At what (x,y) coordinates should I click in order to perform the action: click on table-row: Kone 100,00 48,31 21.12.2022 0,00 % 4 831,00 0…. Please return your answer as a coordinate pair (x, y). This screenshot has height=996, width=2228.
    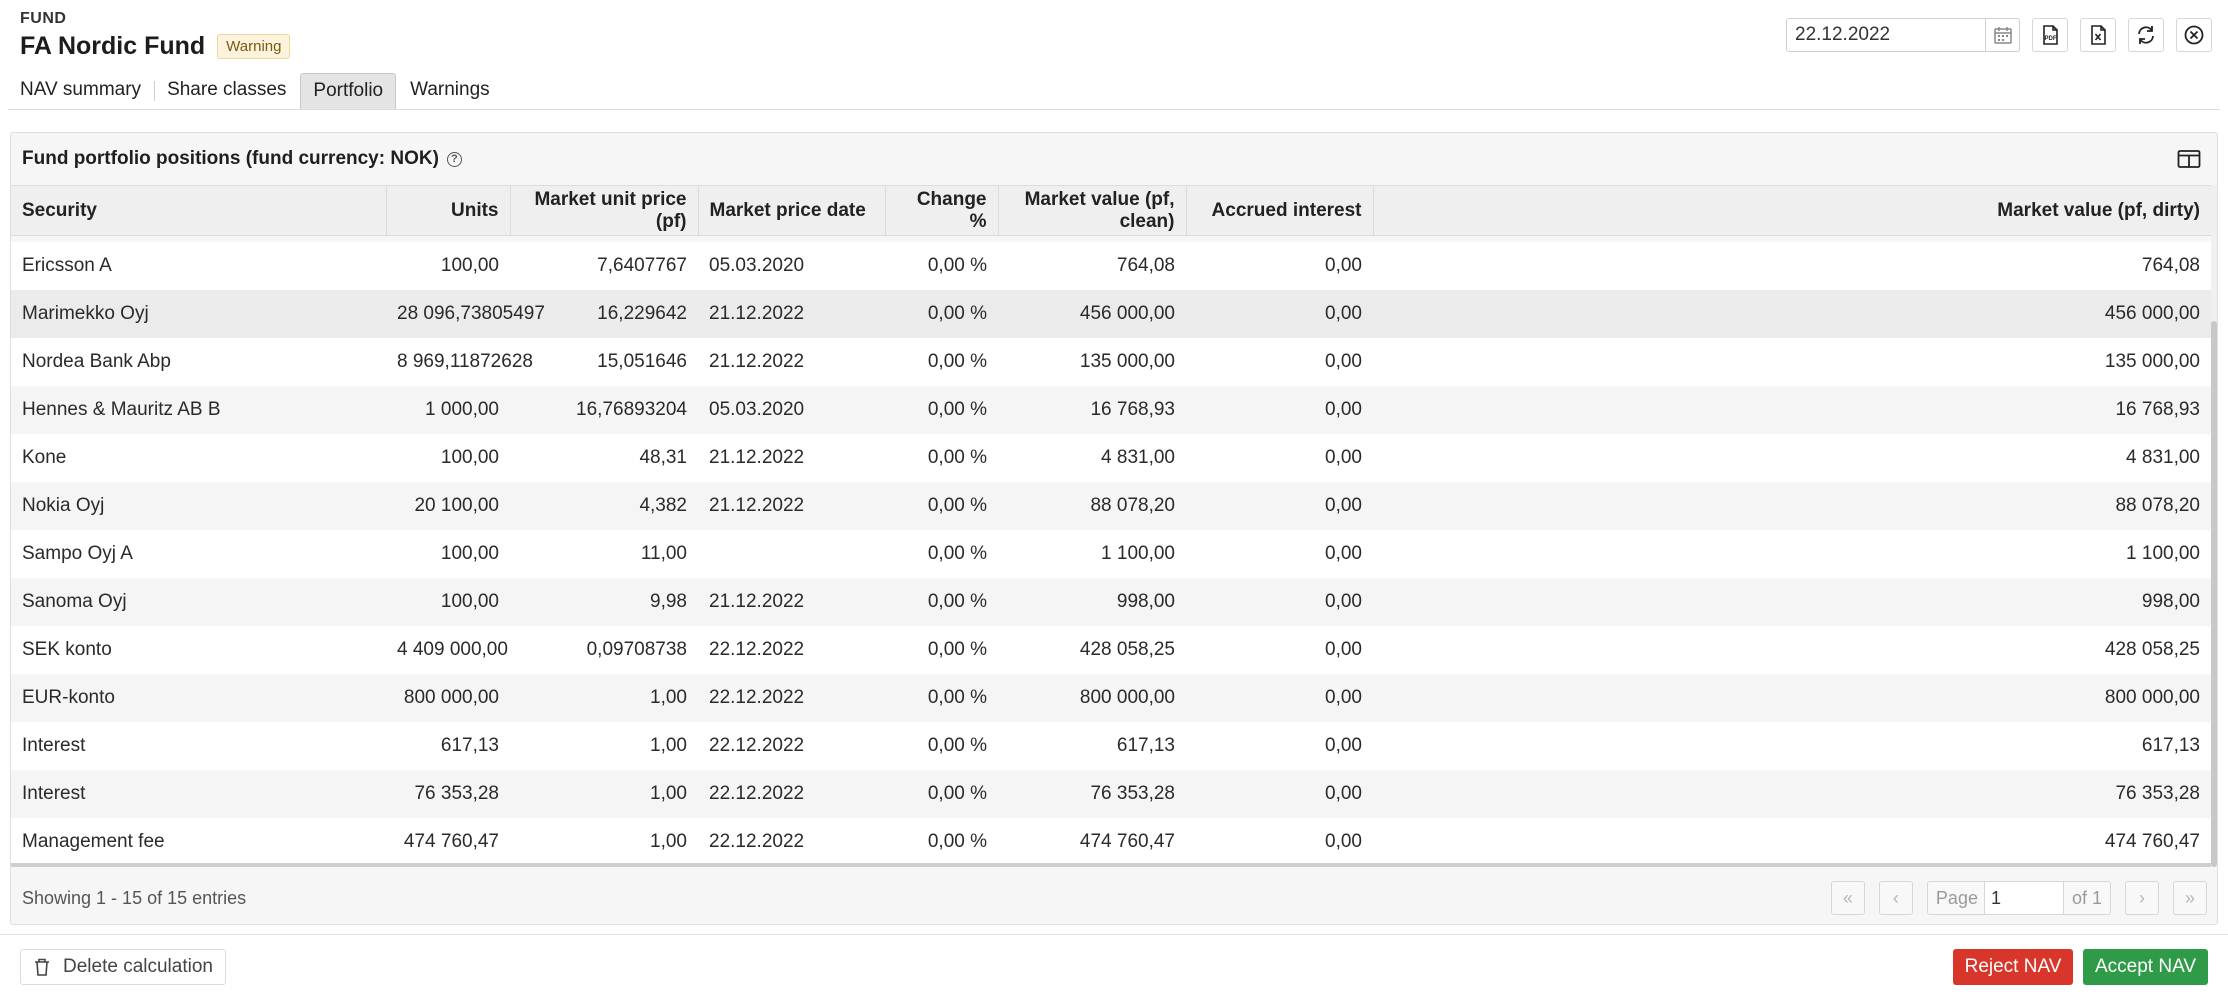
    Looking at the image, I should click on (1111, 457).